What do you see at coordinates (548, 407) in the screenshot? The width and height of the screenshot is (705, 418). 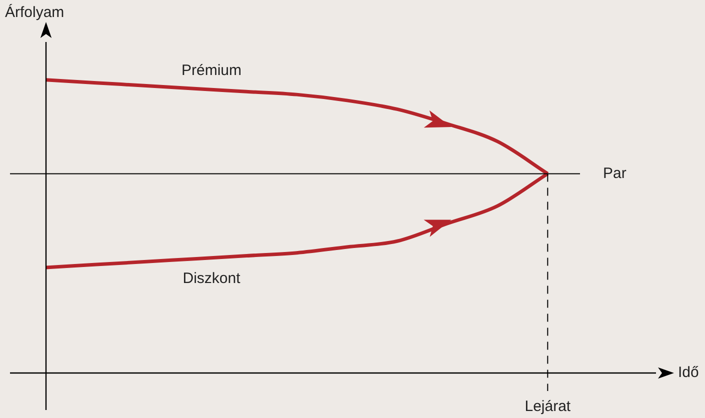 I see `text: Lejárat` at bounding box center [548, 407].